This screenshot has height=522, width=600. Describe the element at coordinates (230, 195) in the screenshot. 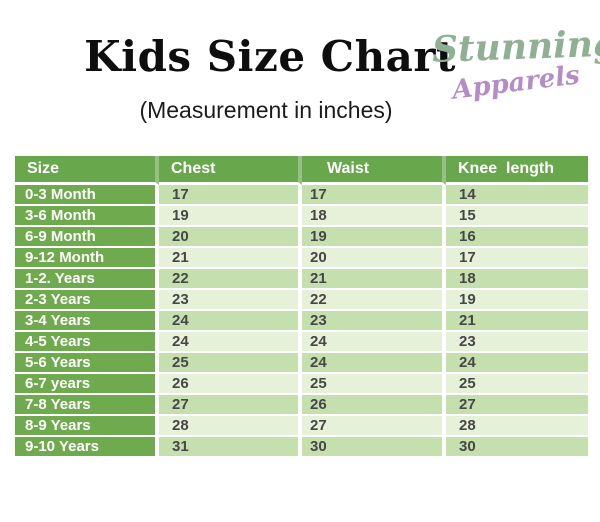

I see `chest-value: 17` at that location.